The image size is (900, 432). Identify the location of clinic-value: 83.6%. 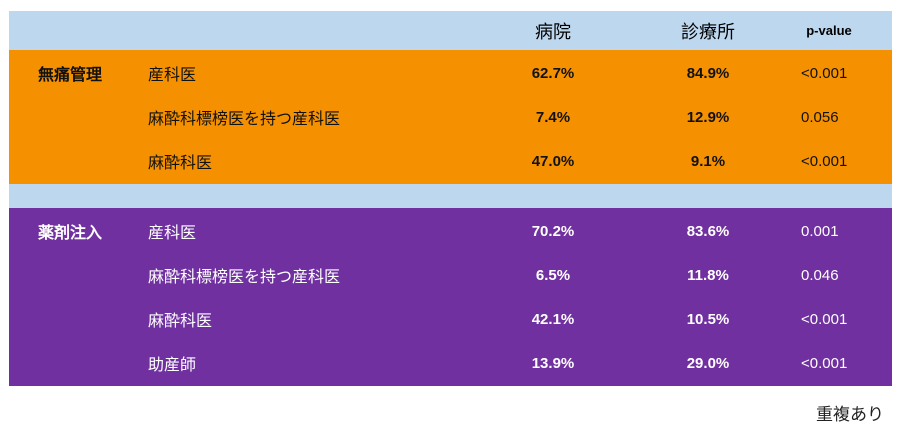
(708, 231).